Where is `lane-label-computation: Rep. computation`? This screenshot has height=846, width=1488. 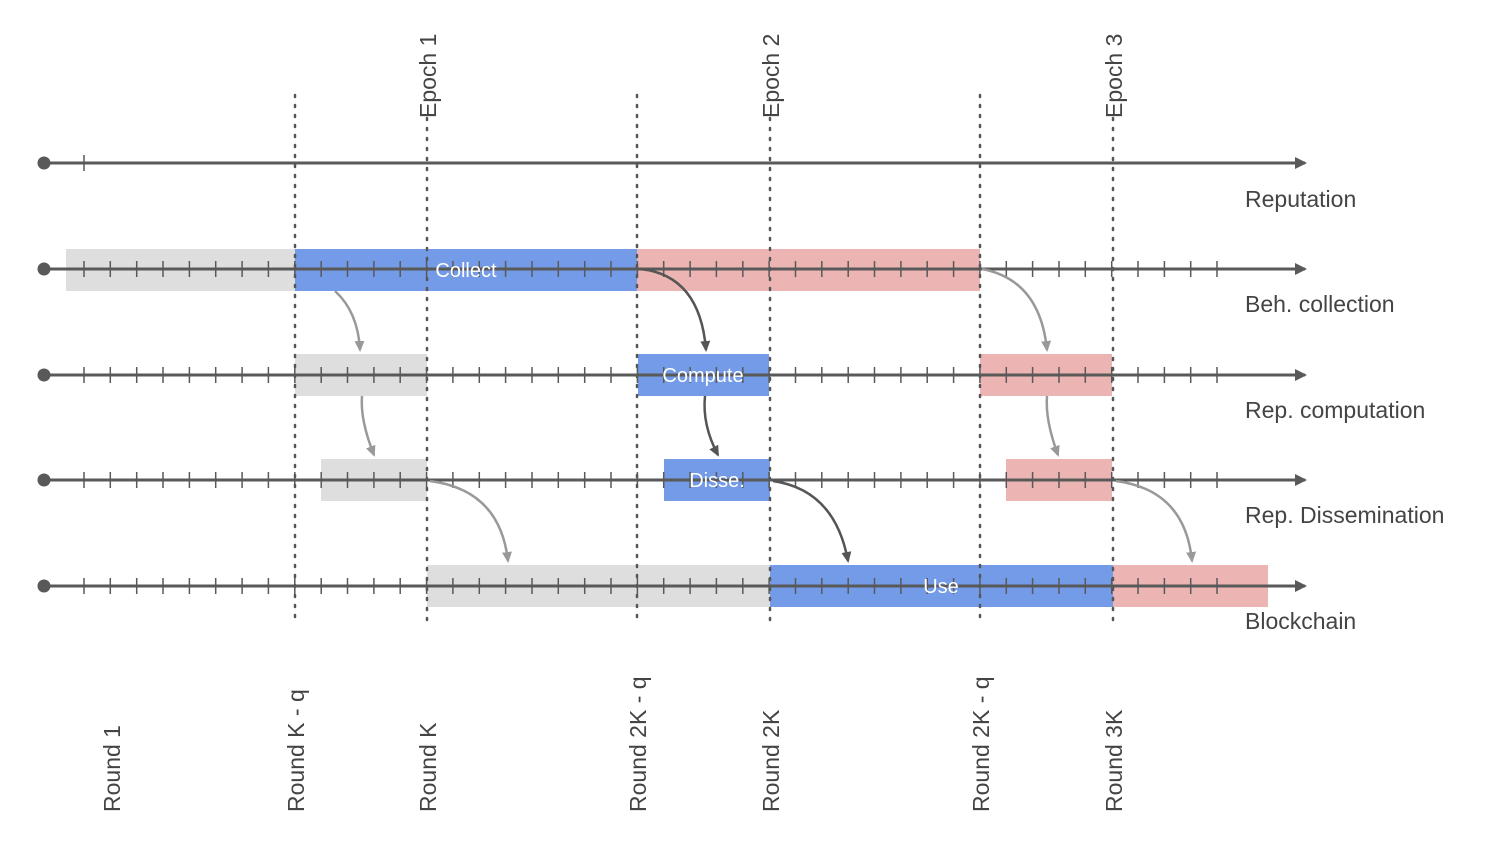
lane-label-computation: Rep. computation is located at coordinates (1335, 410).